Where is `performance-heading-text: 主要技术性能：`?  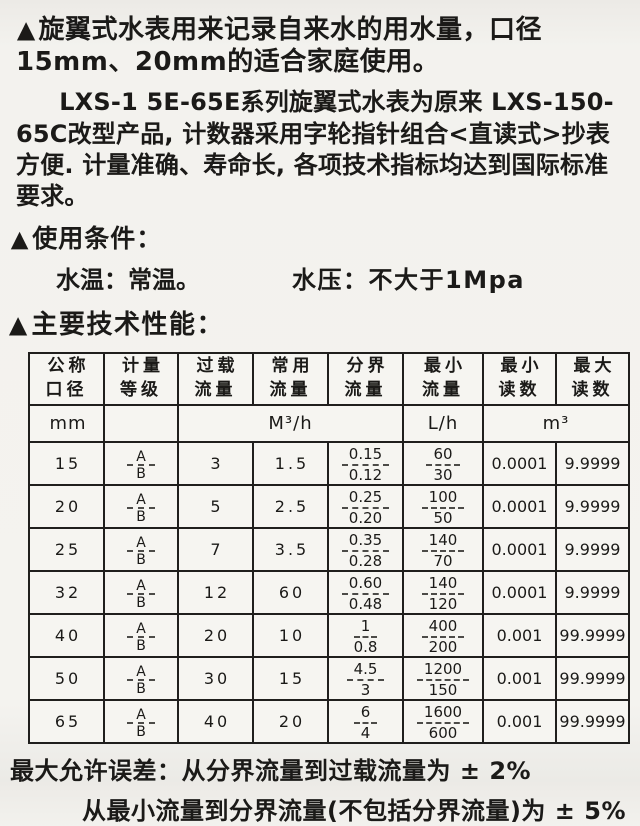
performance-heading-text: 主要技术性能： is located at coordinates (128, 325).